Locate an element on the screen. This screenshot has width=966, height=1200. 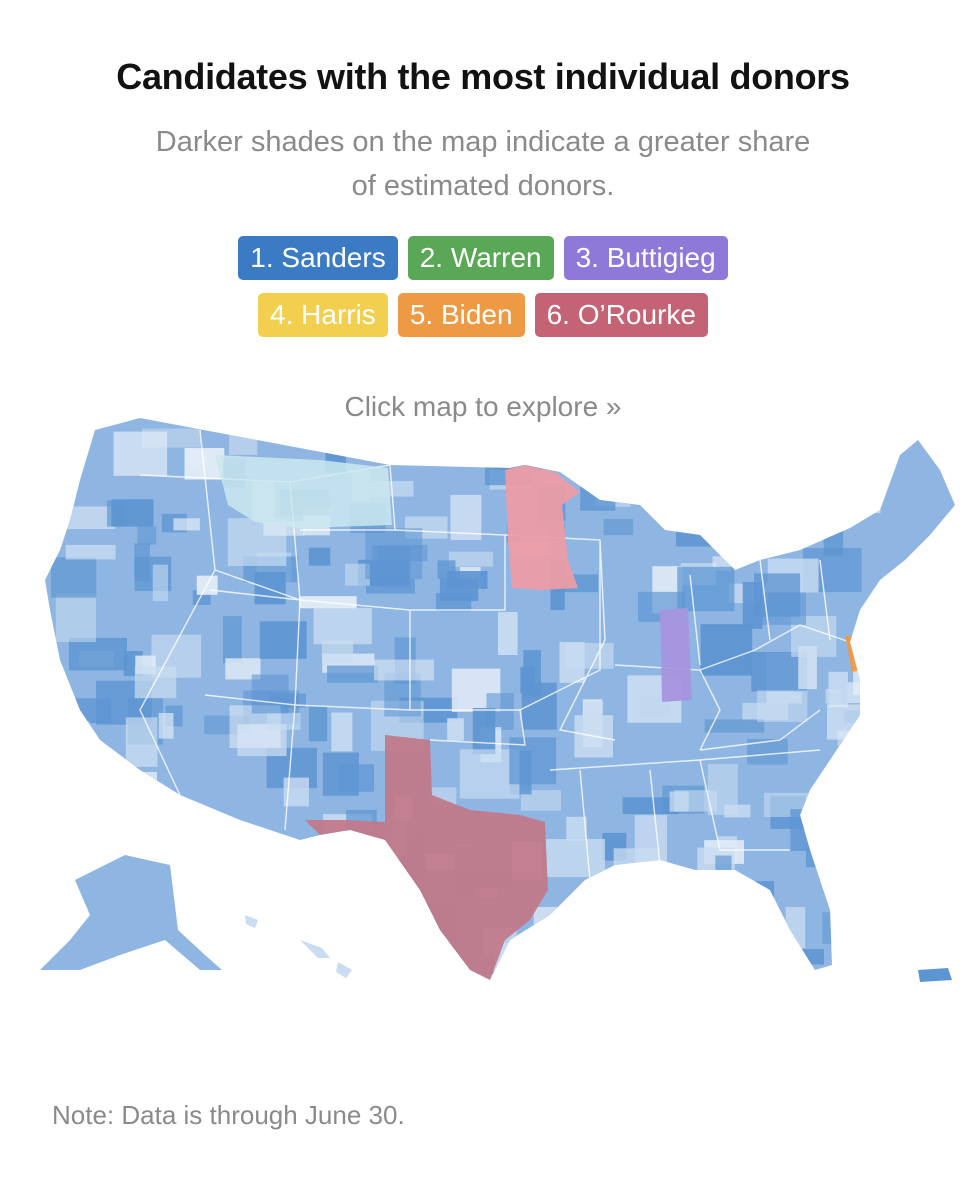
legend-row-2: 4. Harris 5. Biden 6. O’Rourke is located at coordinates (483, 315).